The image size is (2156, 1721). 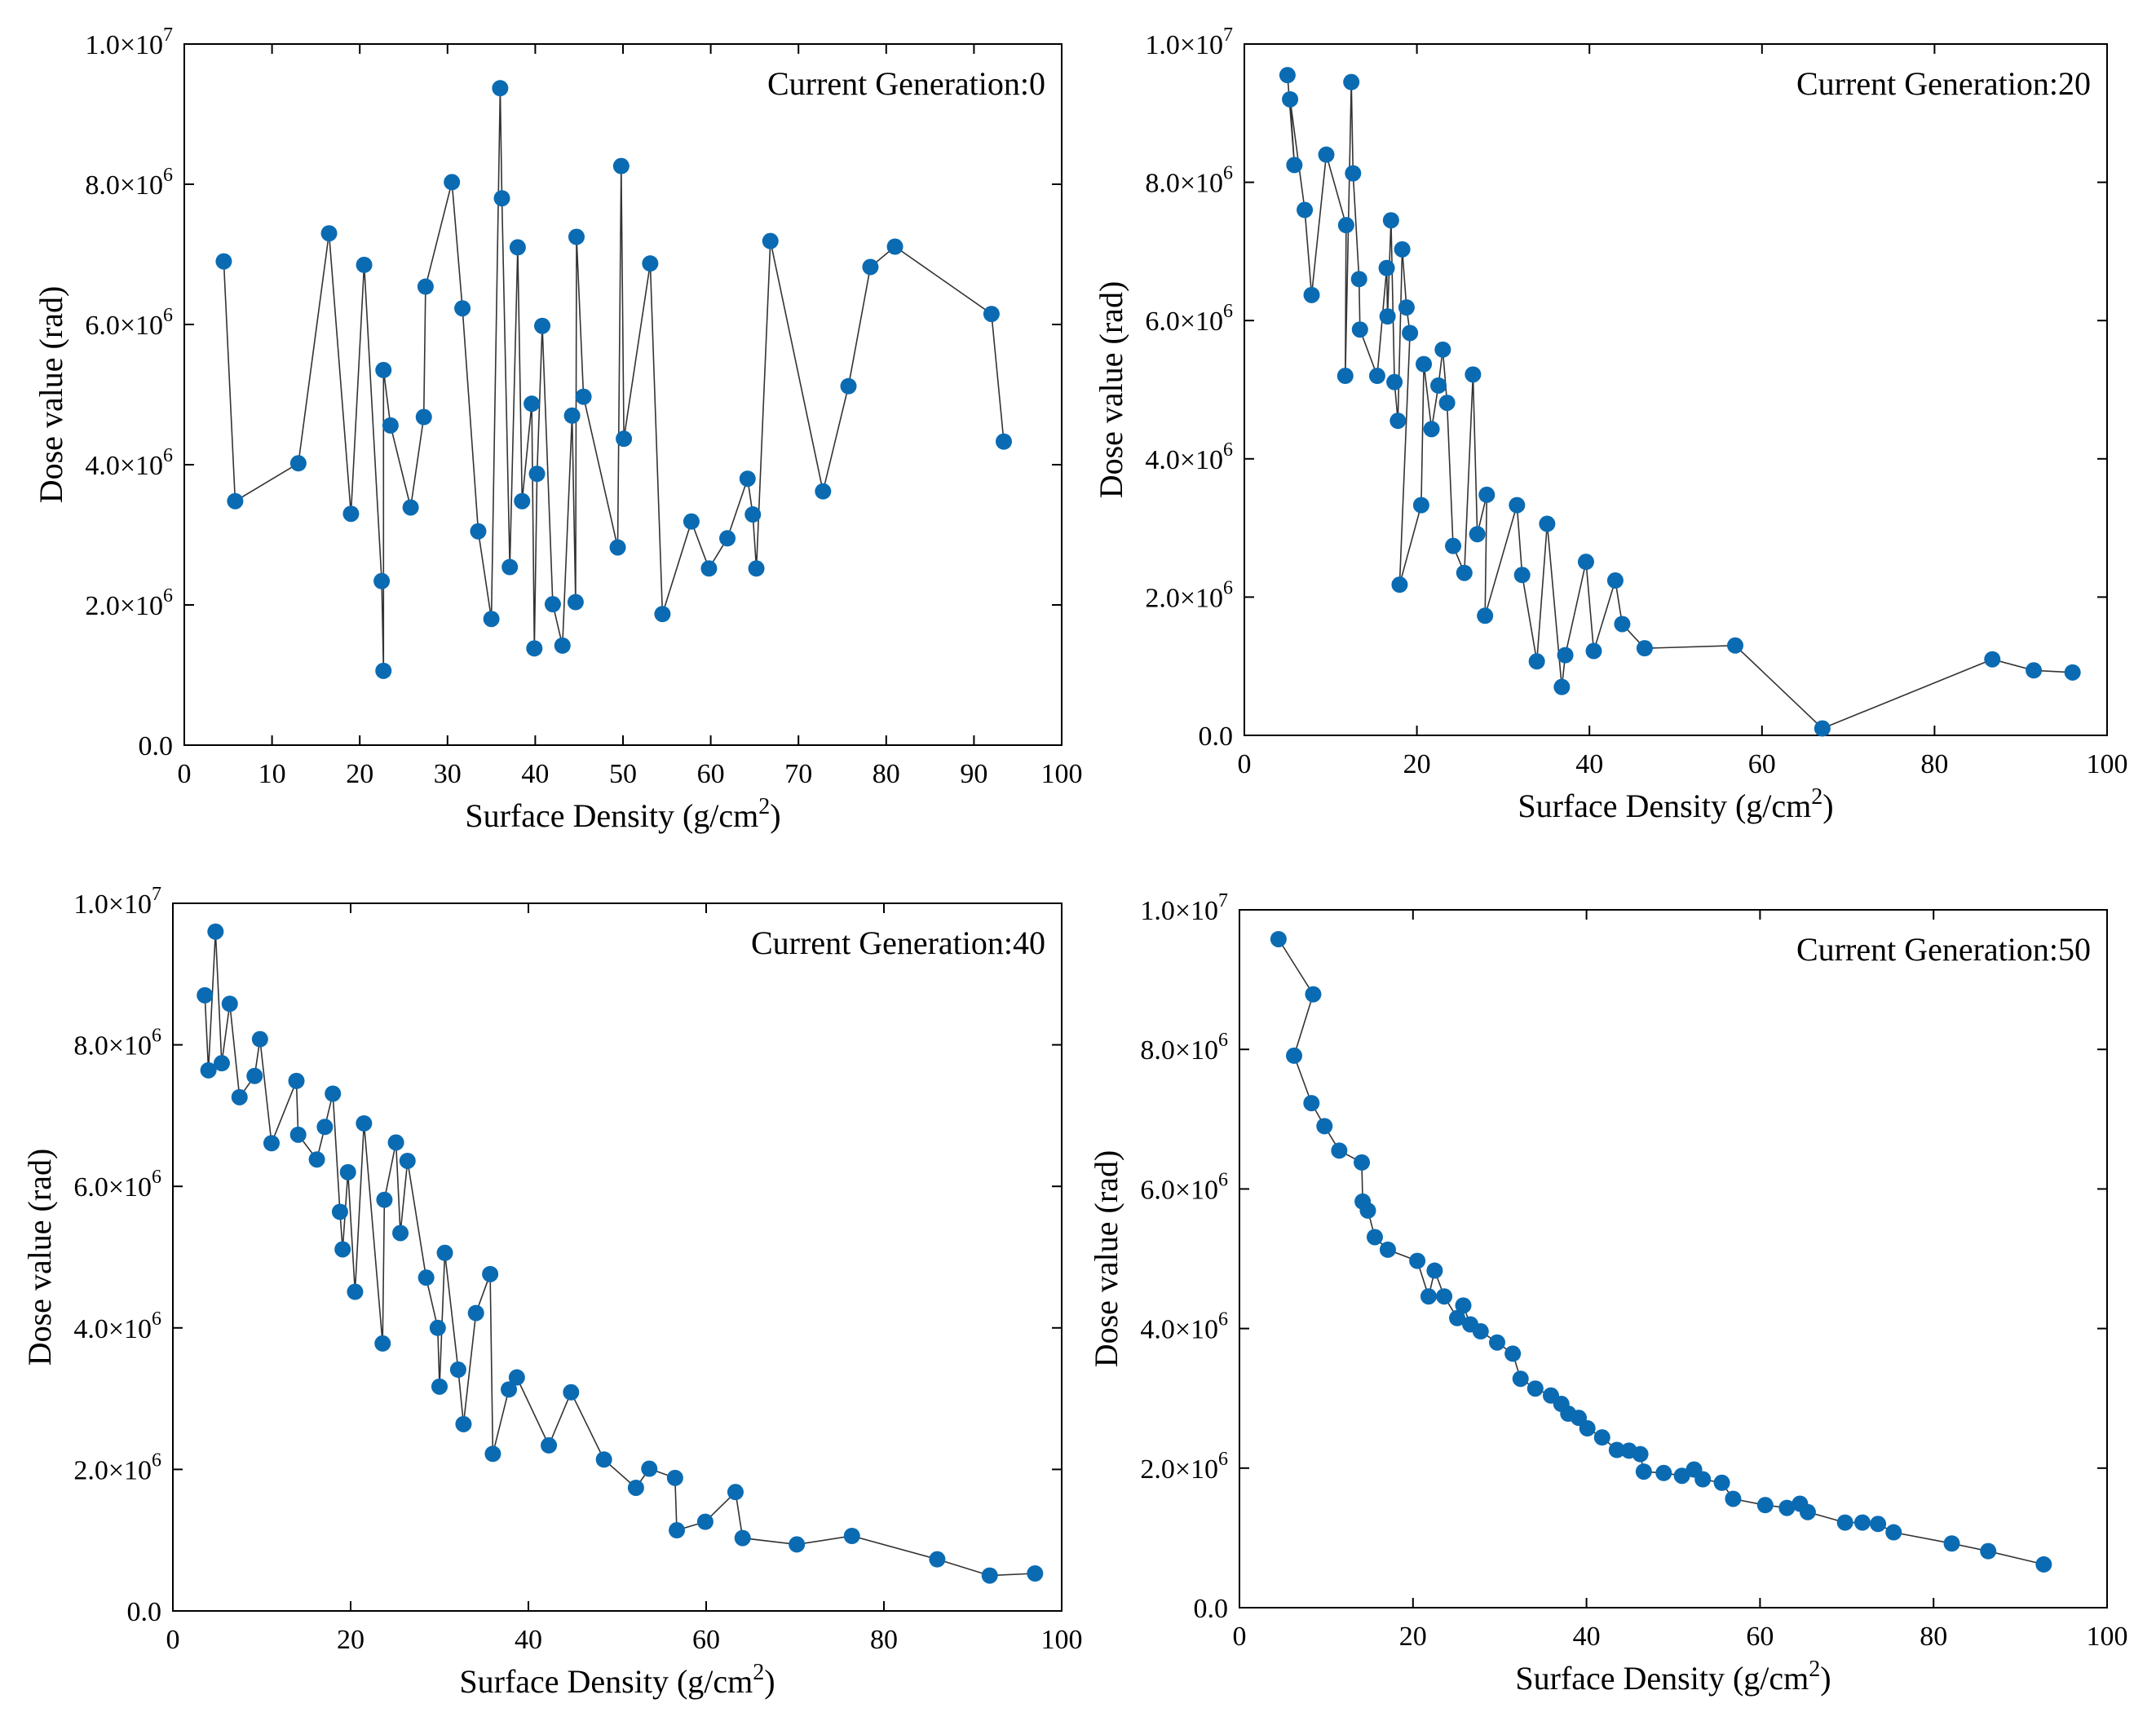 I want to click on x-tick-label: 80, so click(x=886, y=774).